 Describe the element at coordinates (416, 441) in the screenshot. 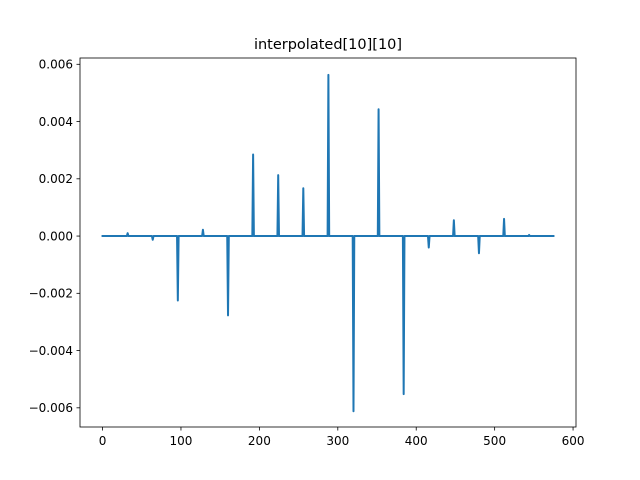

I see `x-tick-label: 400` at that location.